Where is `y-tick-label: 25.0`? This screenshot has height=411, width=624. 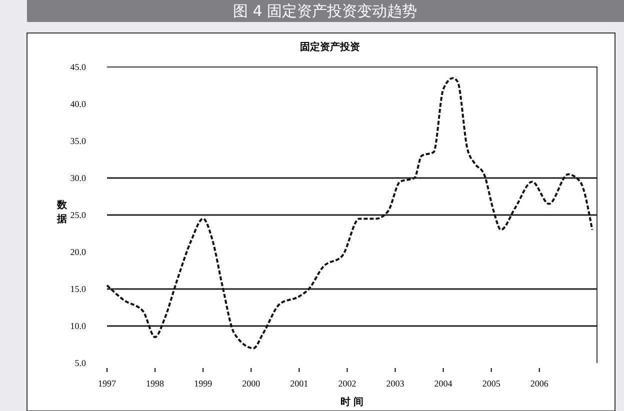
y-tick-label: 25.0 is located at coordinates (78, 215).